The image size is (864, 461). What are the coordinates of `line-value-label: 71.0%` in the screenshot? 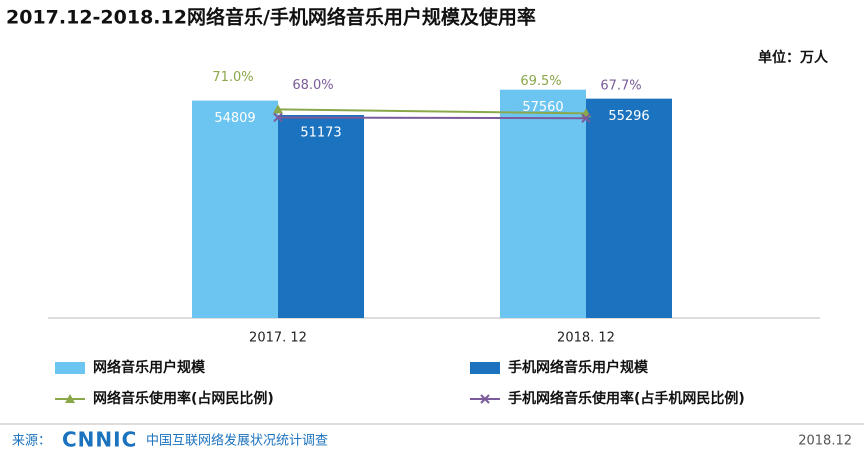 It's located at (232, 77).